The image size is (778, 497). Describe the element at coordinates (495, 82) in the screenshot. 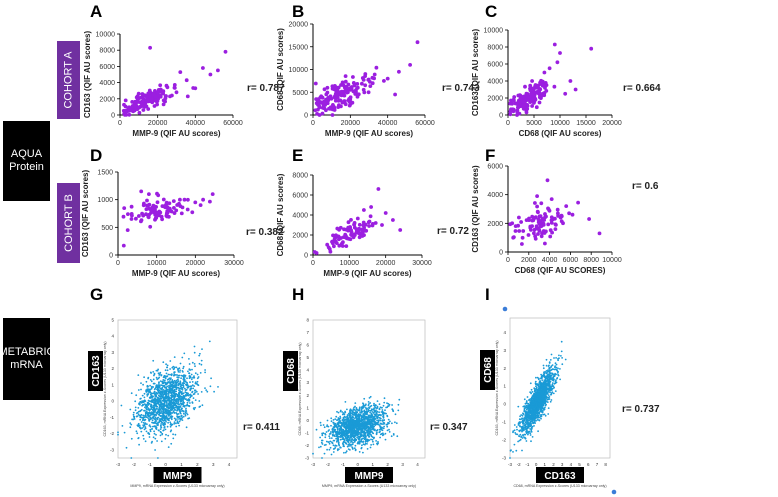

I see `y-tick-label: 4000` at that location.